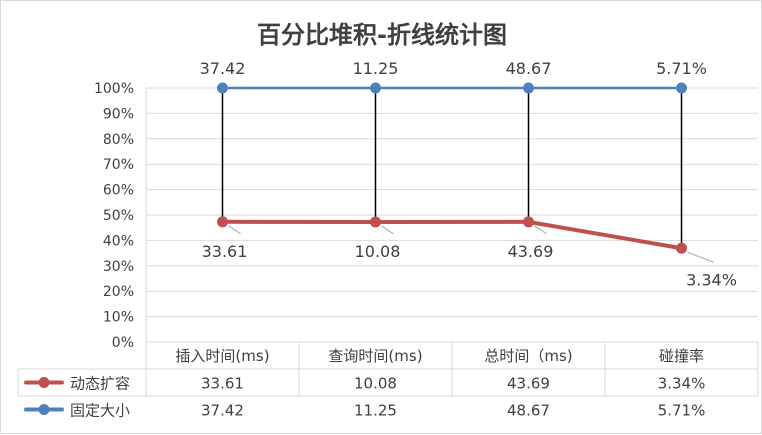  Describe the element at coordinates (529, 68) in the screenshot. I see `data-label: 48.67` at that location.